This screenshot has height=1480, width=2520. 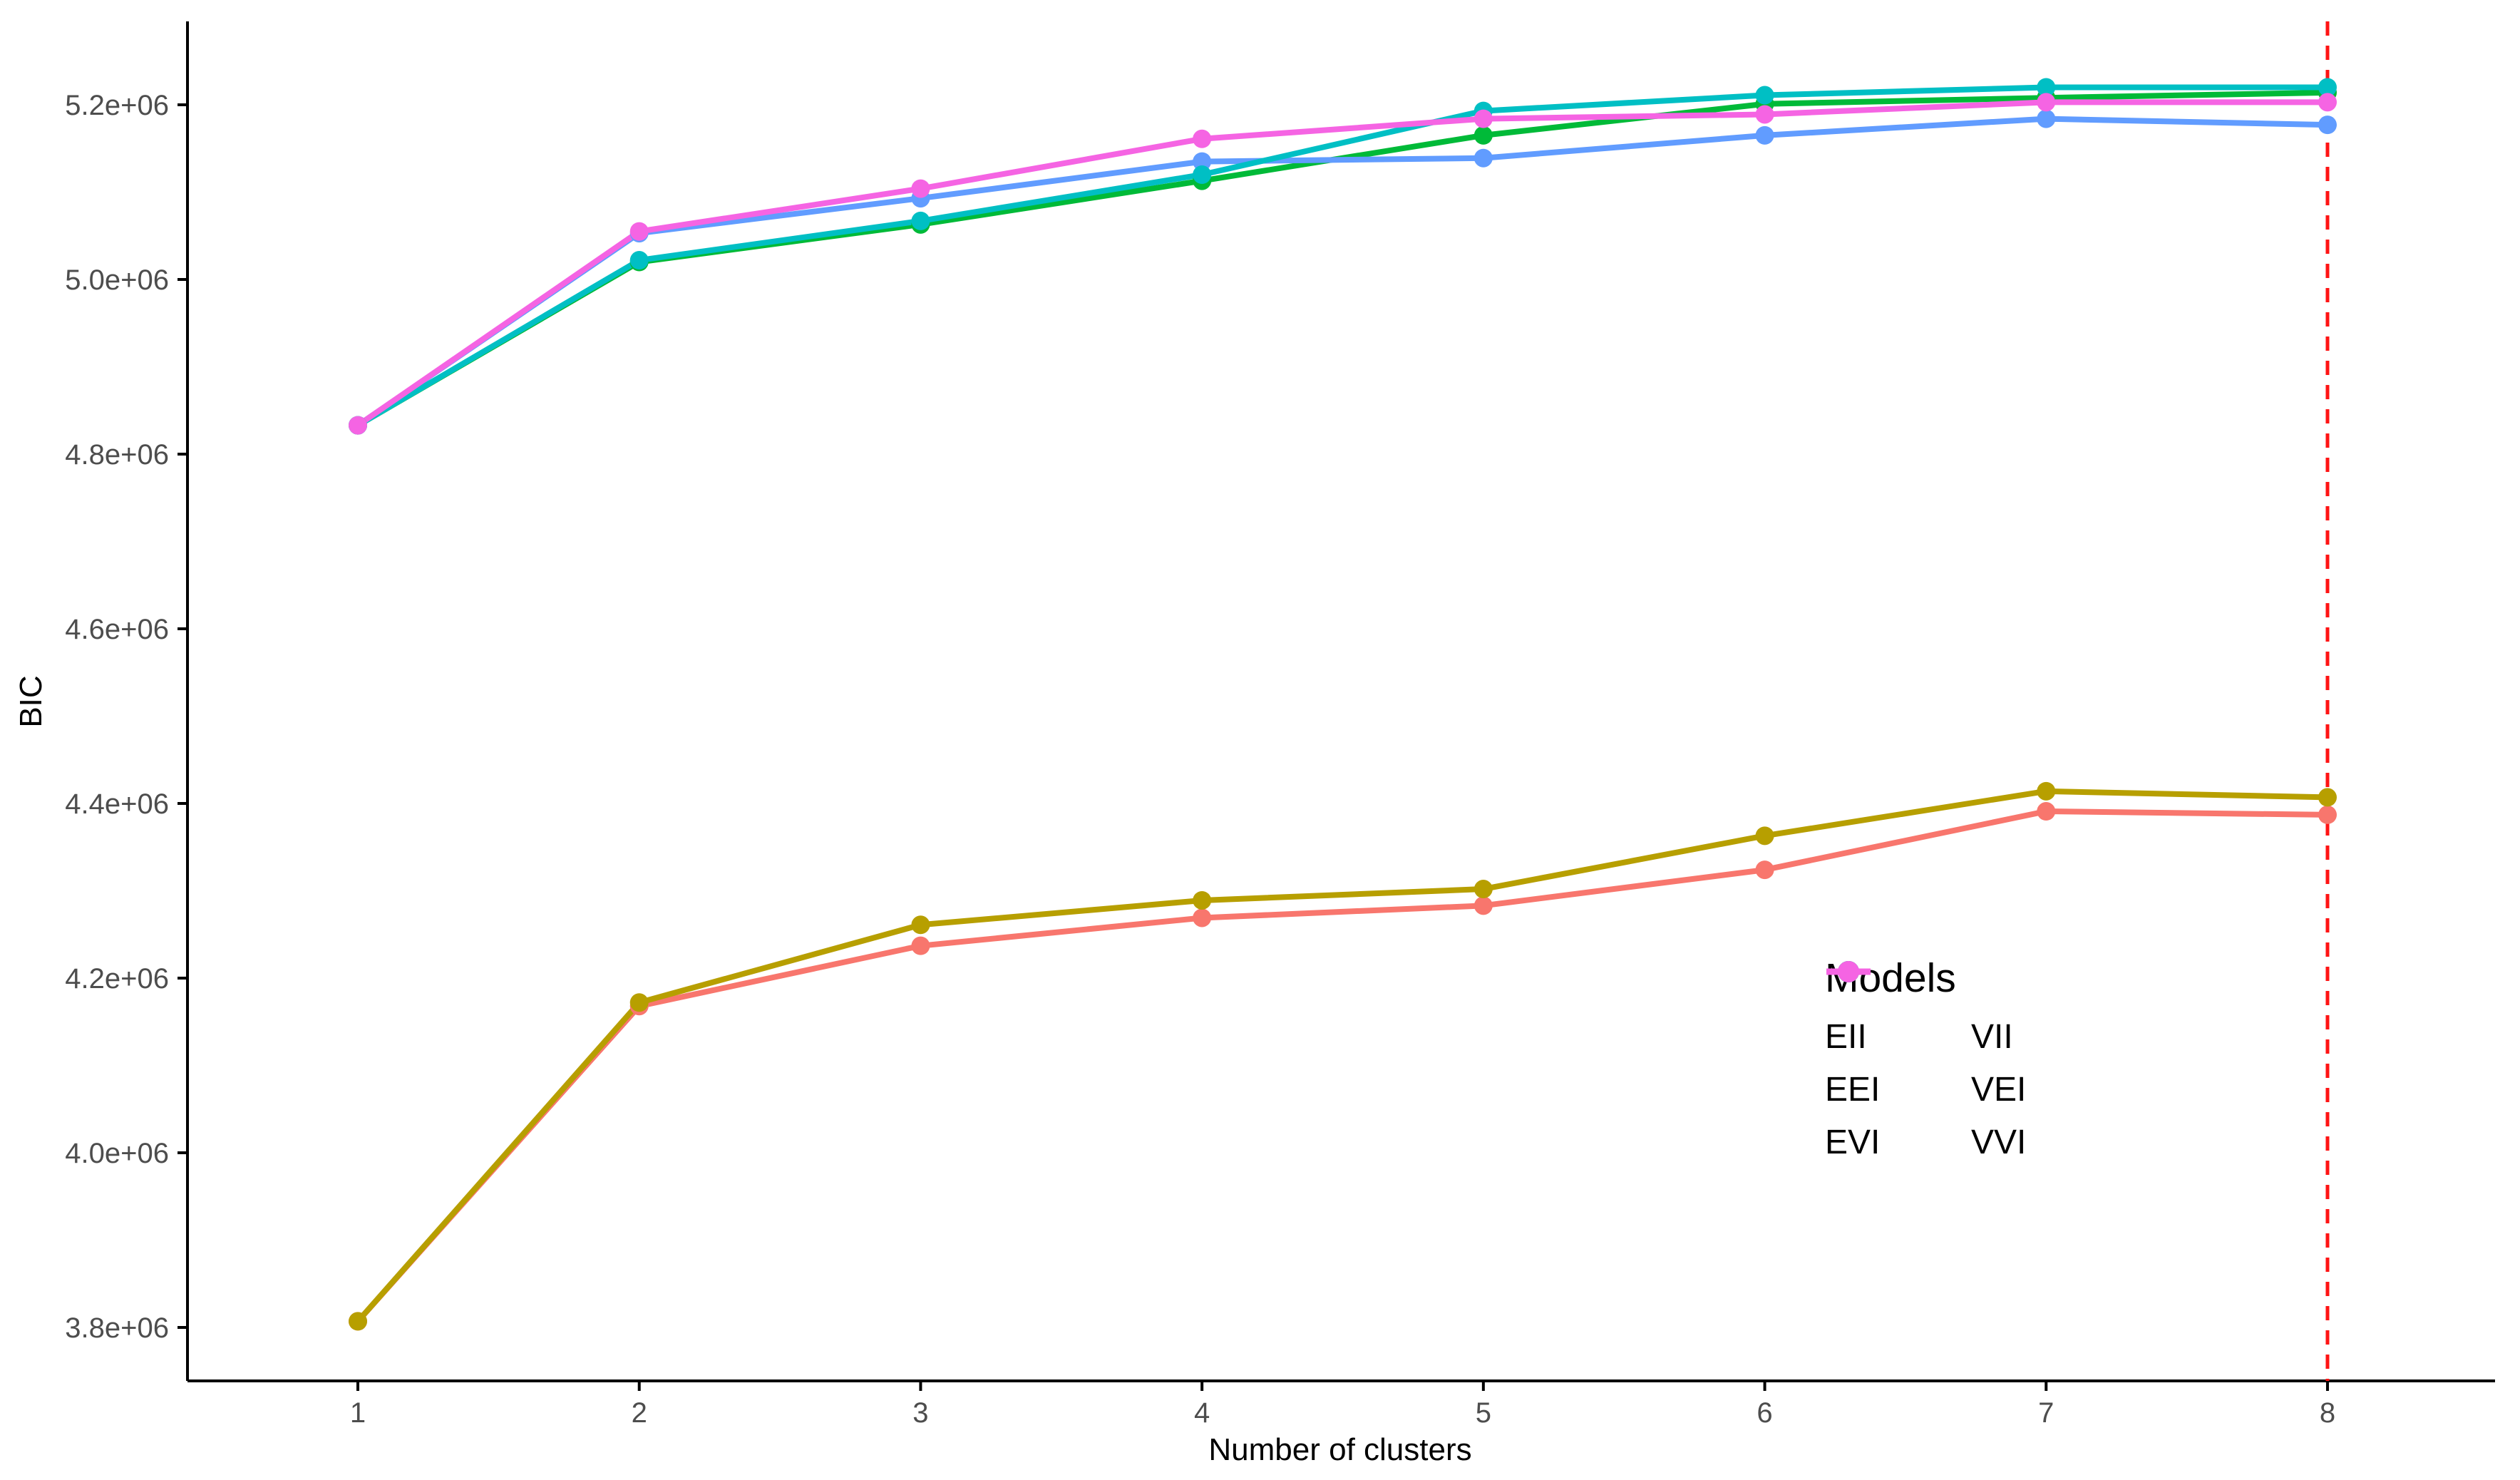 I want to click on legend-entry-vii: VII, so click(x=1926, y=1009).